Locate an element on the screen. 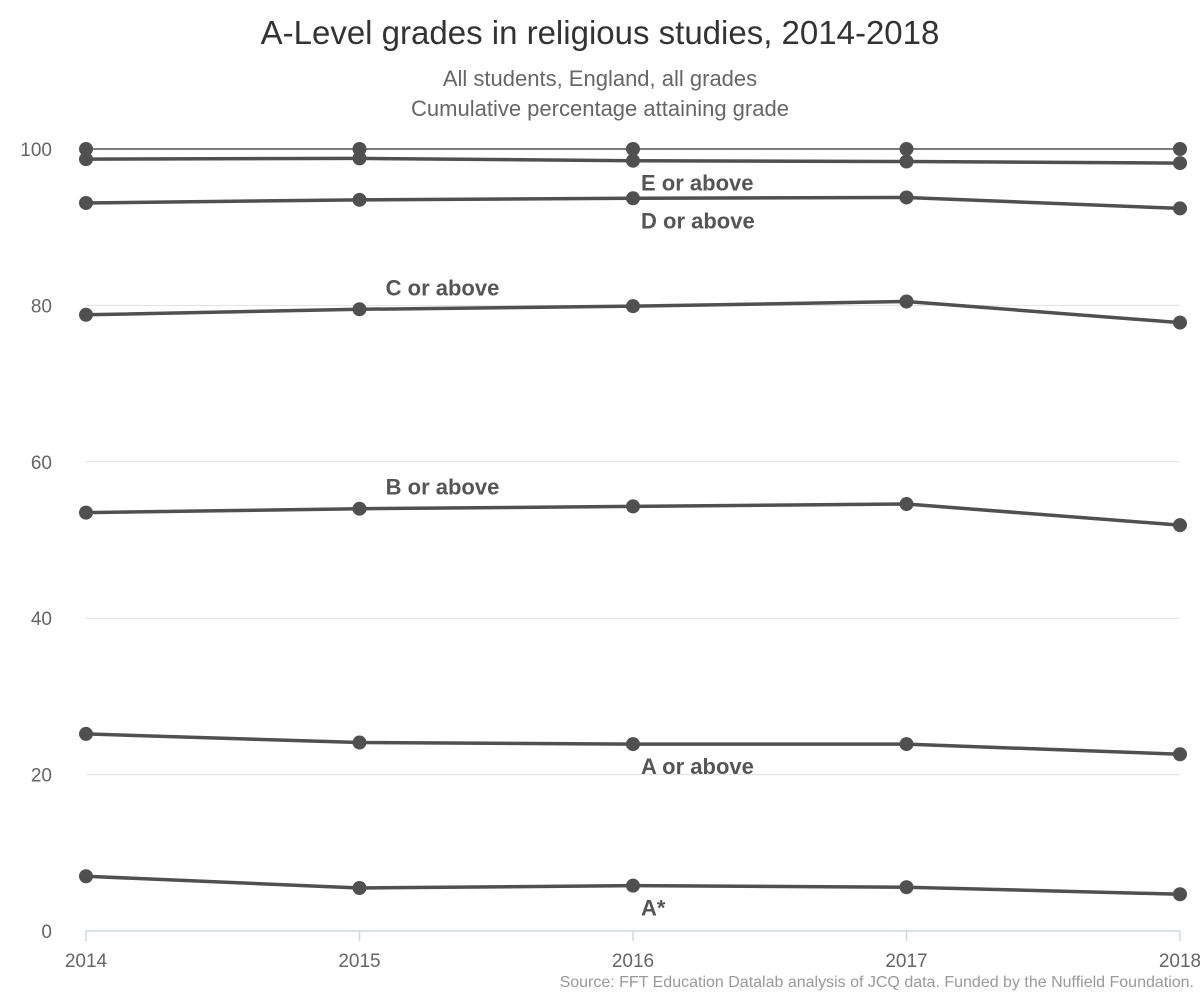 This screenshot has height=1000, width=1200. x-tick-label: 2016 is located at coordinates (633, 961).